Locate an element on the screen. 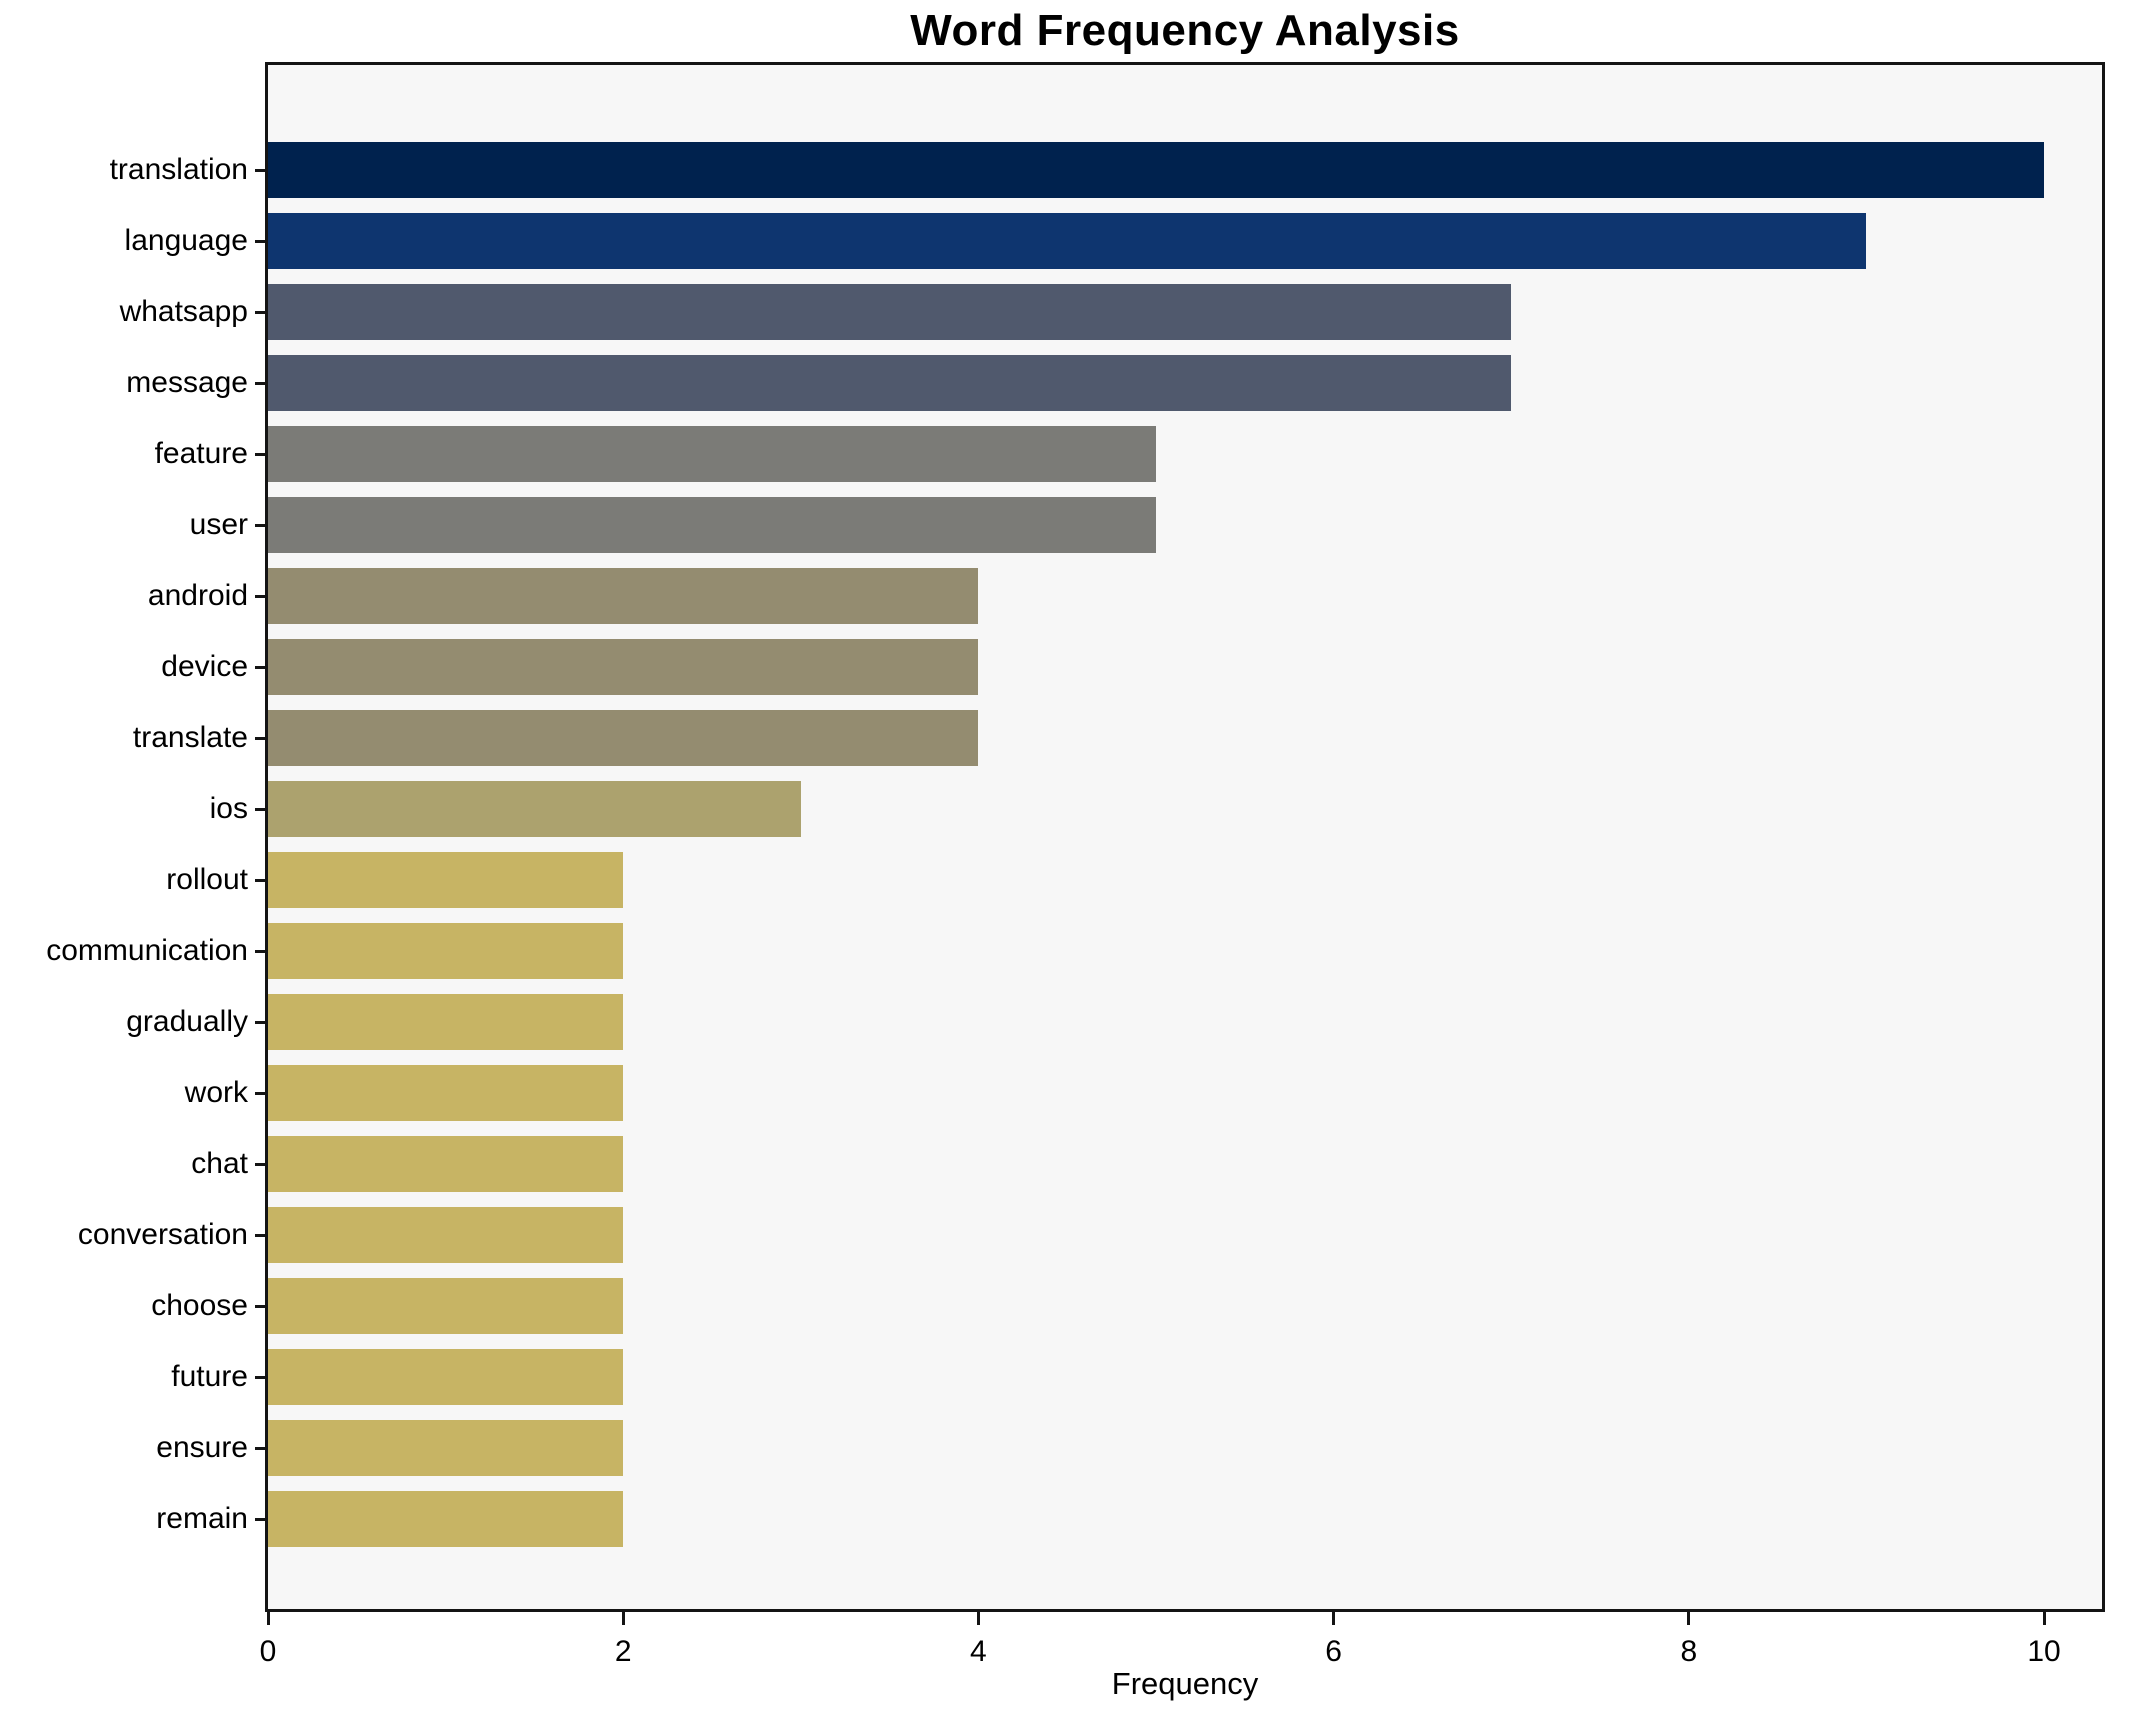 Image resolution: width=2143 pixels, height=1722 pixels. x-tick-label-0: 0 is located at coordinates (268, 1651).